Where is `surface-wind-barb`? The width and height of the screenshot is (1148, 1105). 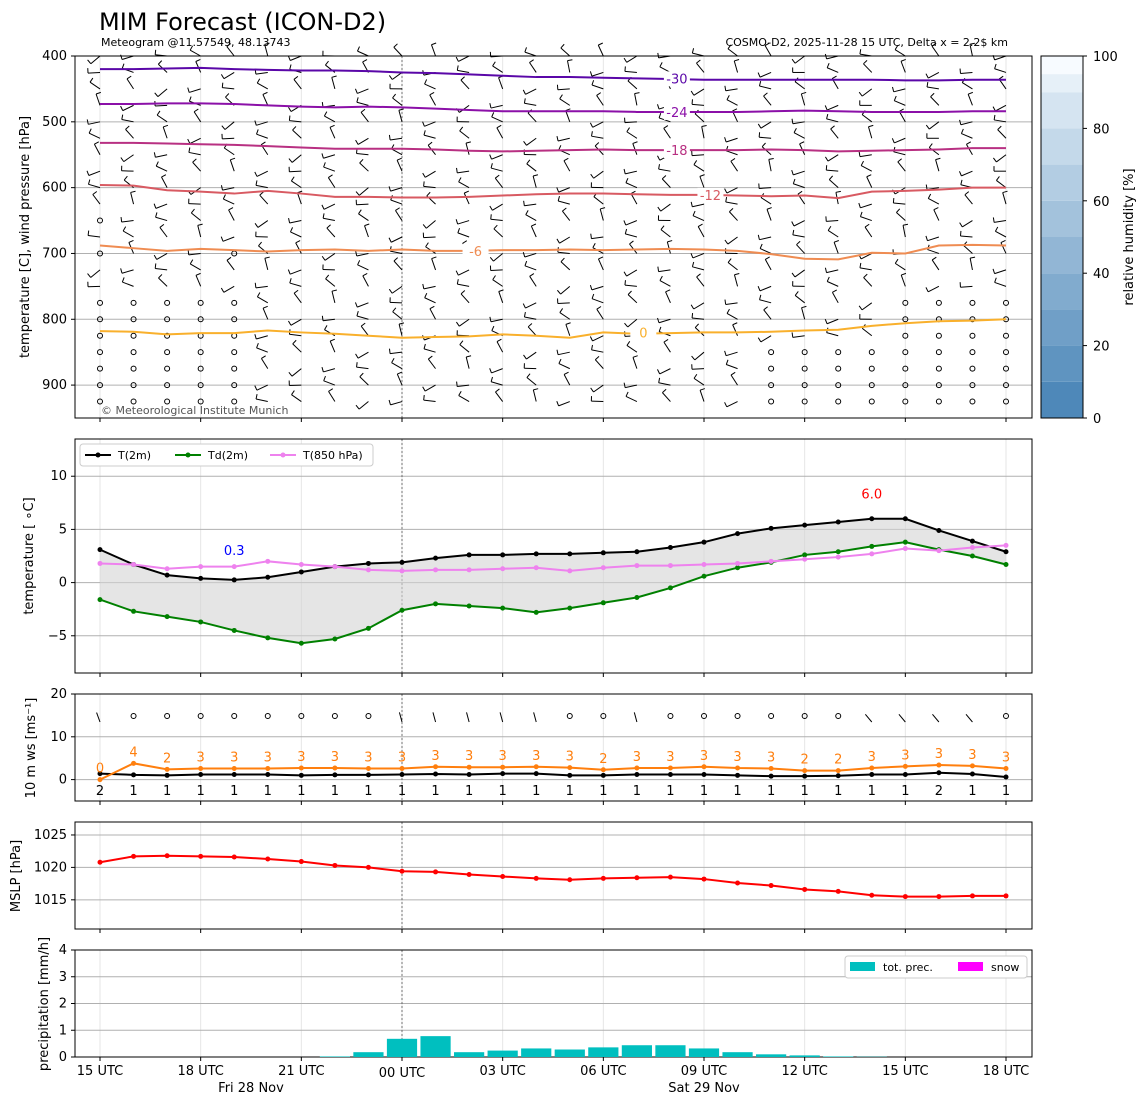 surface-wind-barb is located at coordinates (868, 718).